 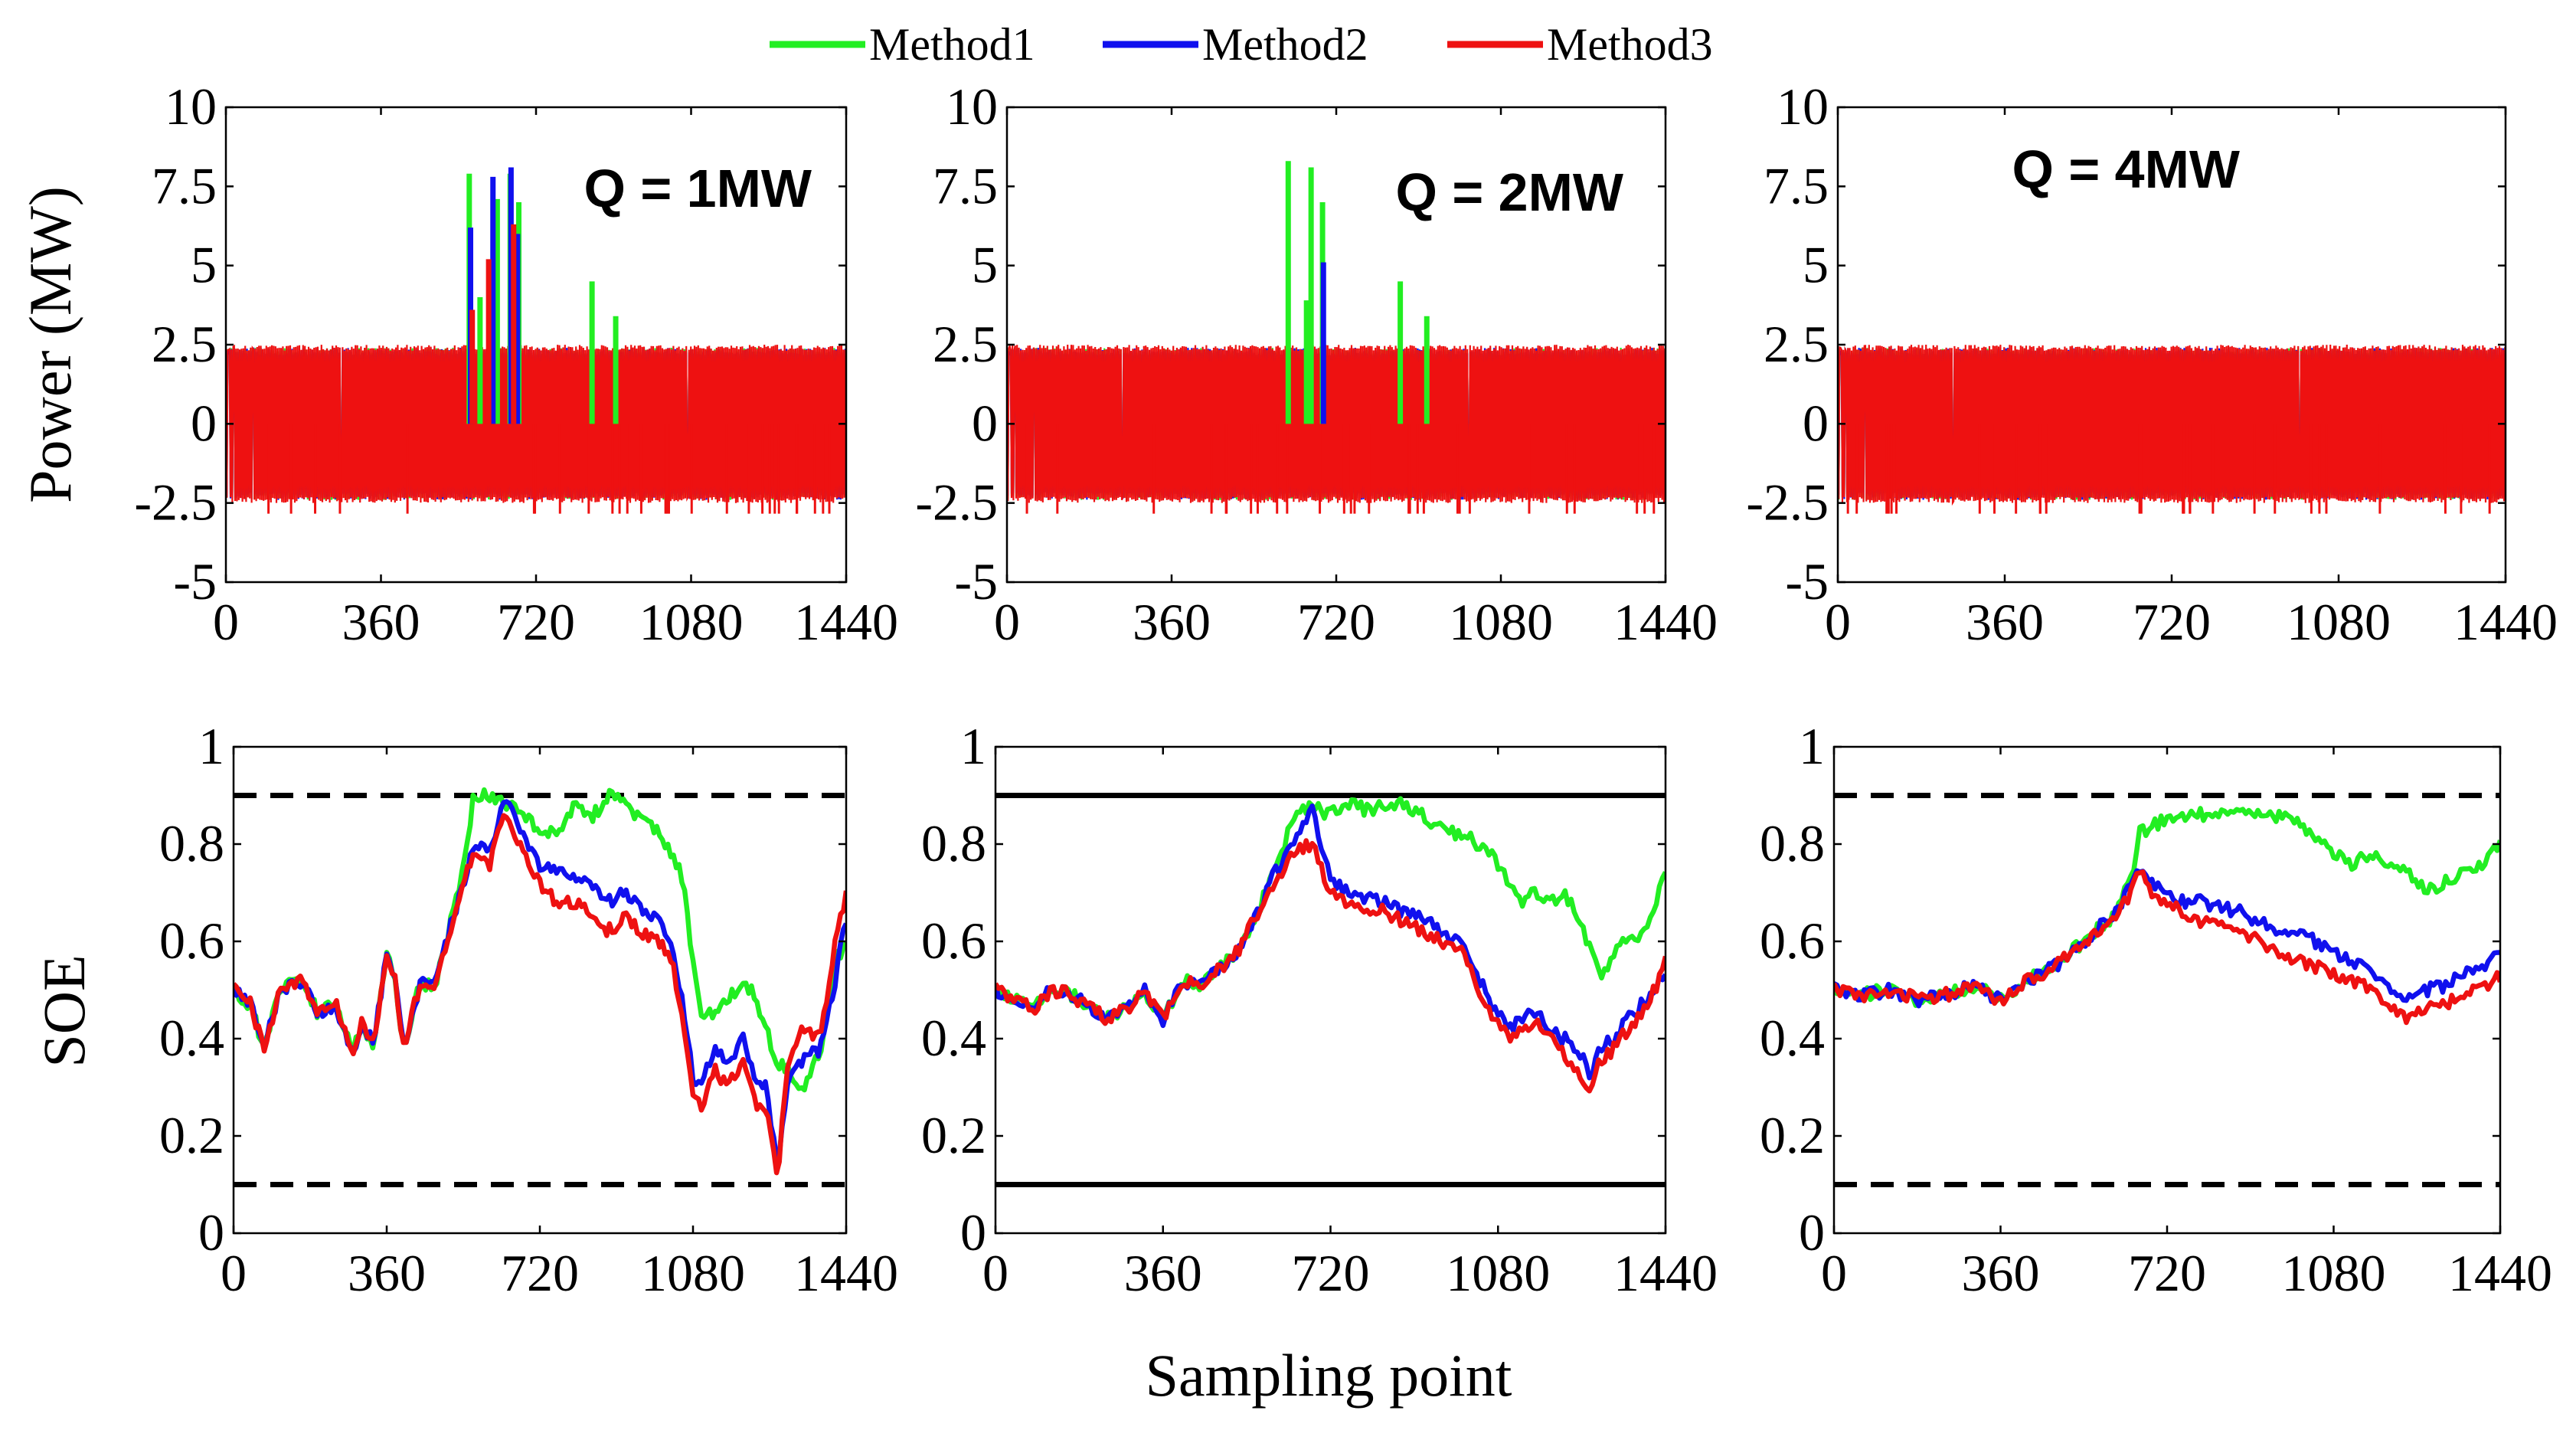 I want to click on panel-annotation: Q = 4MW, so click(x=2126, y=169).